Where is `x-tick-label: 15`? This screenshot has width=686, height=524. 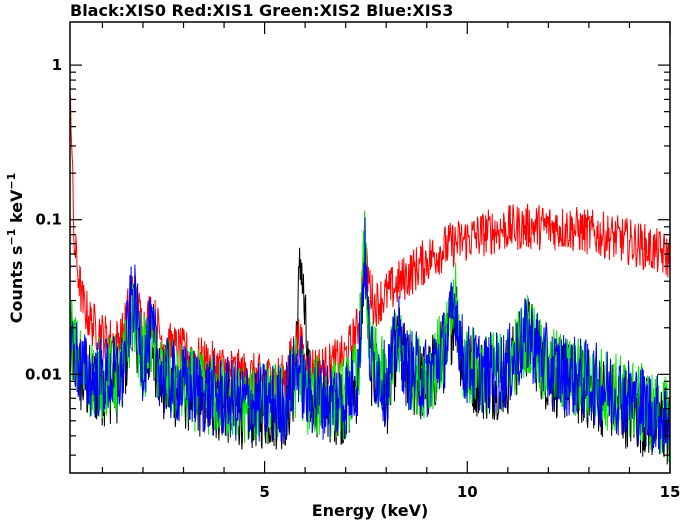 x-tick-label: 15 is located at coordinates (670, 492).